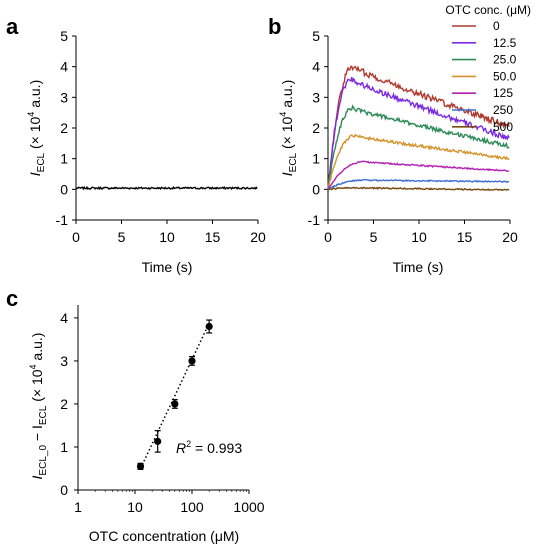  What do you see at coordinates (174, 395) in the screenshot?
I see `fit-line` at bounding box center [174, 395].